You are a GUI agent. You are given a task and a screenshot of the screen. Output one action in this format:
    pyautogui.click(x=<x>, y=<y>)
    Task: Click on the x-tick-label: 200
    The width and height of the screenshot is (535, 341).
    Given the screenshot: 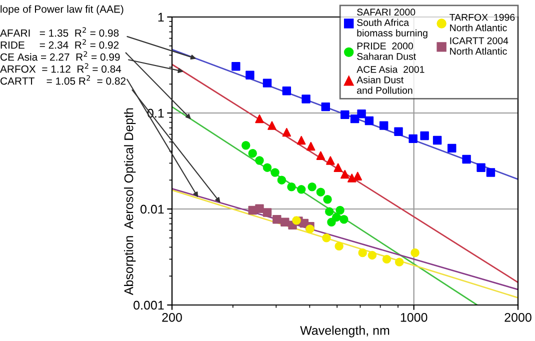 What is the action you would take?
    pyautogui.click(x=172, y=317)
    